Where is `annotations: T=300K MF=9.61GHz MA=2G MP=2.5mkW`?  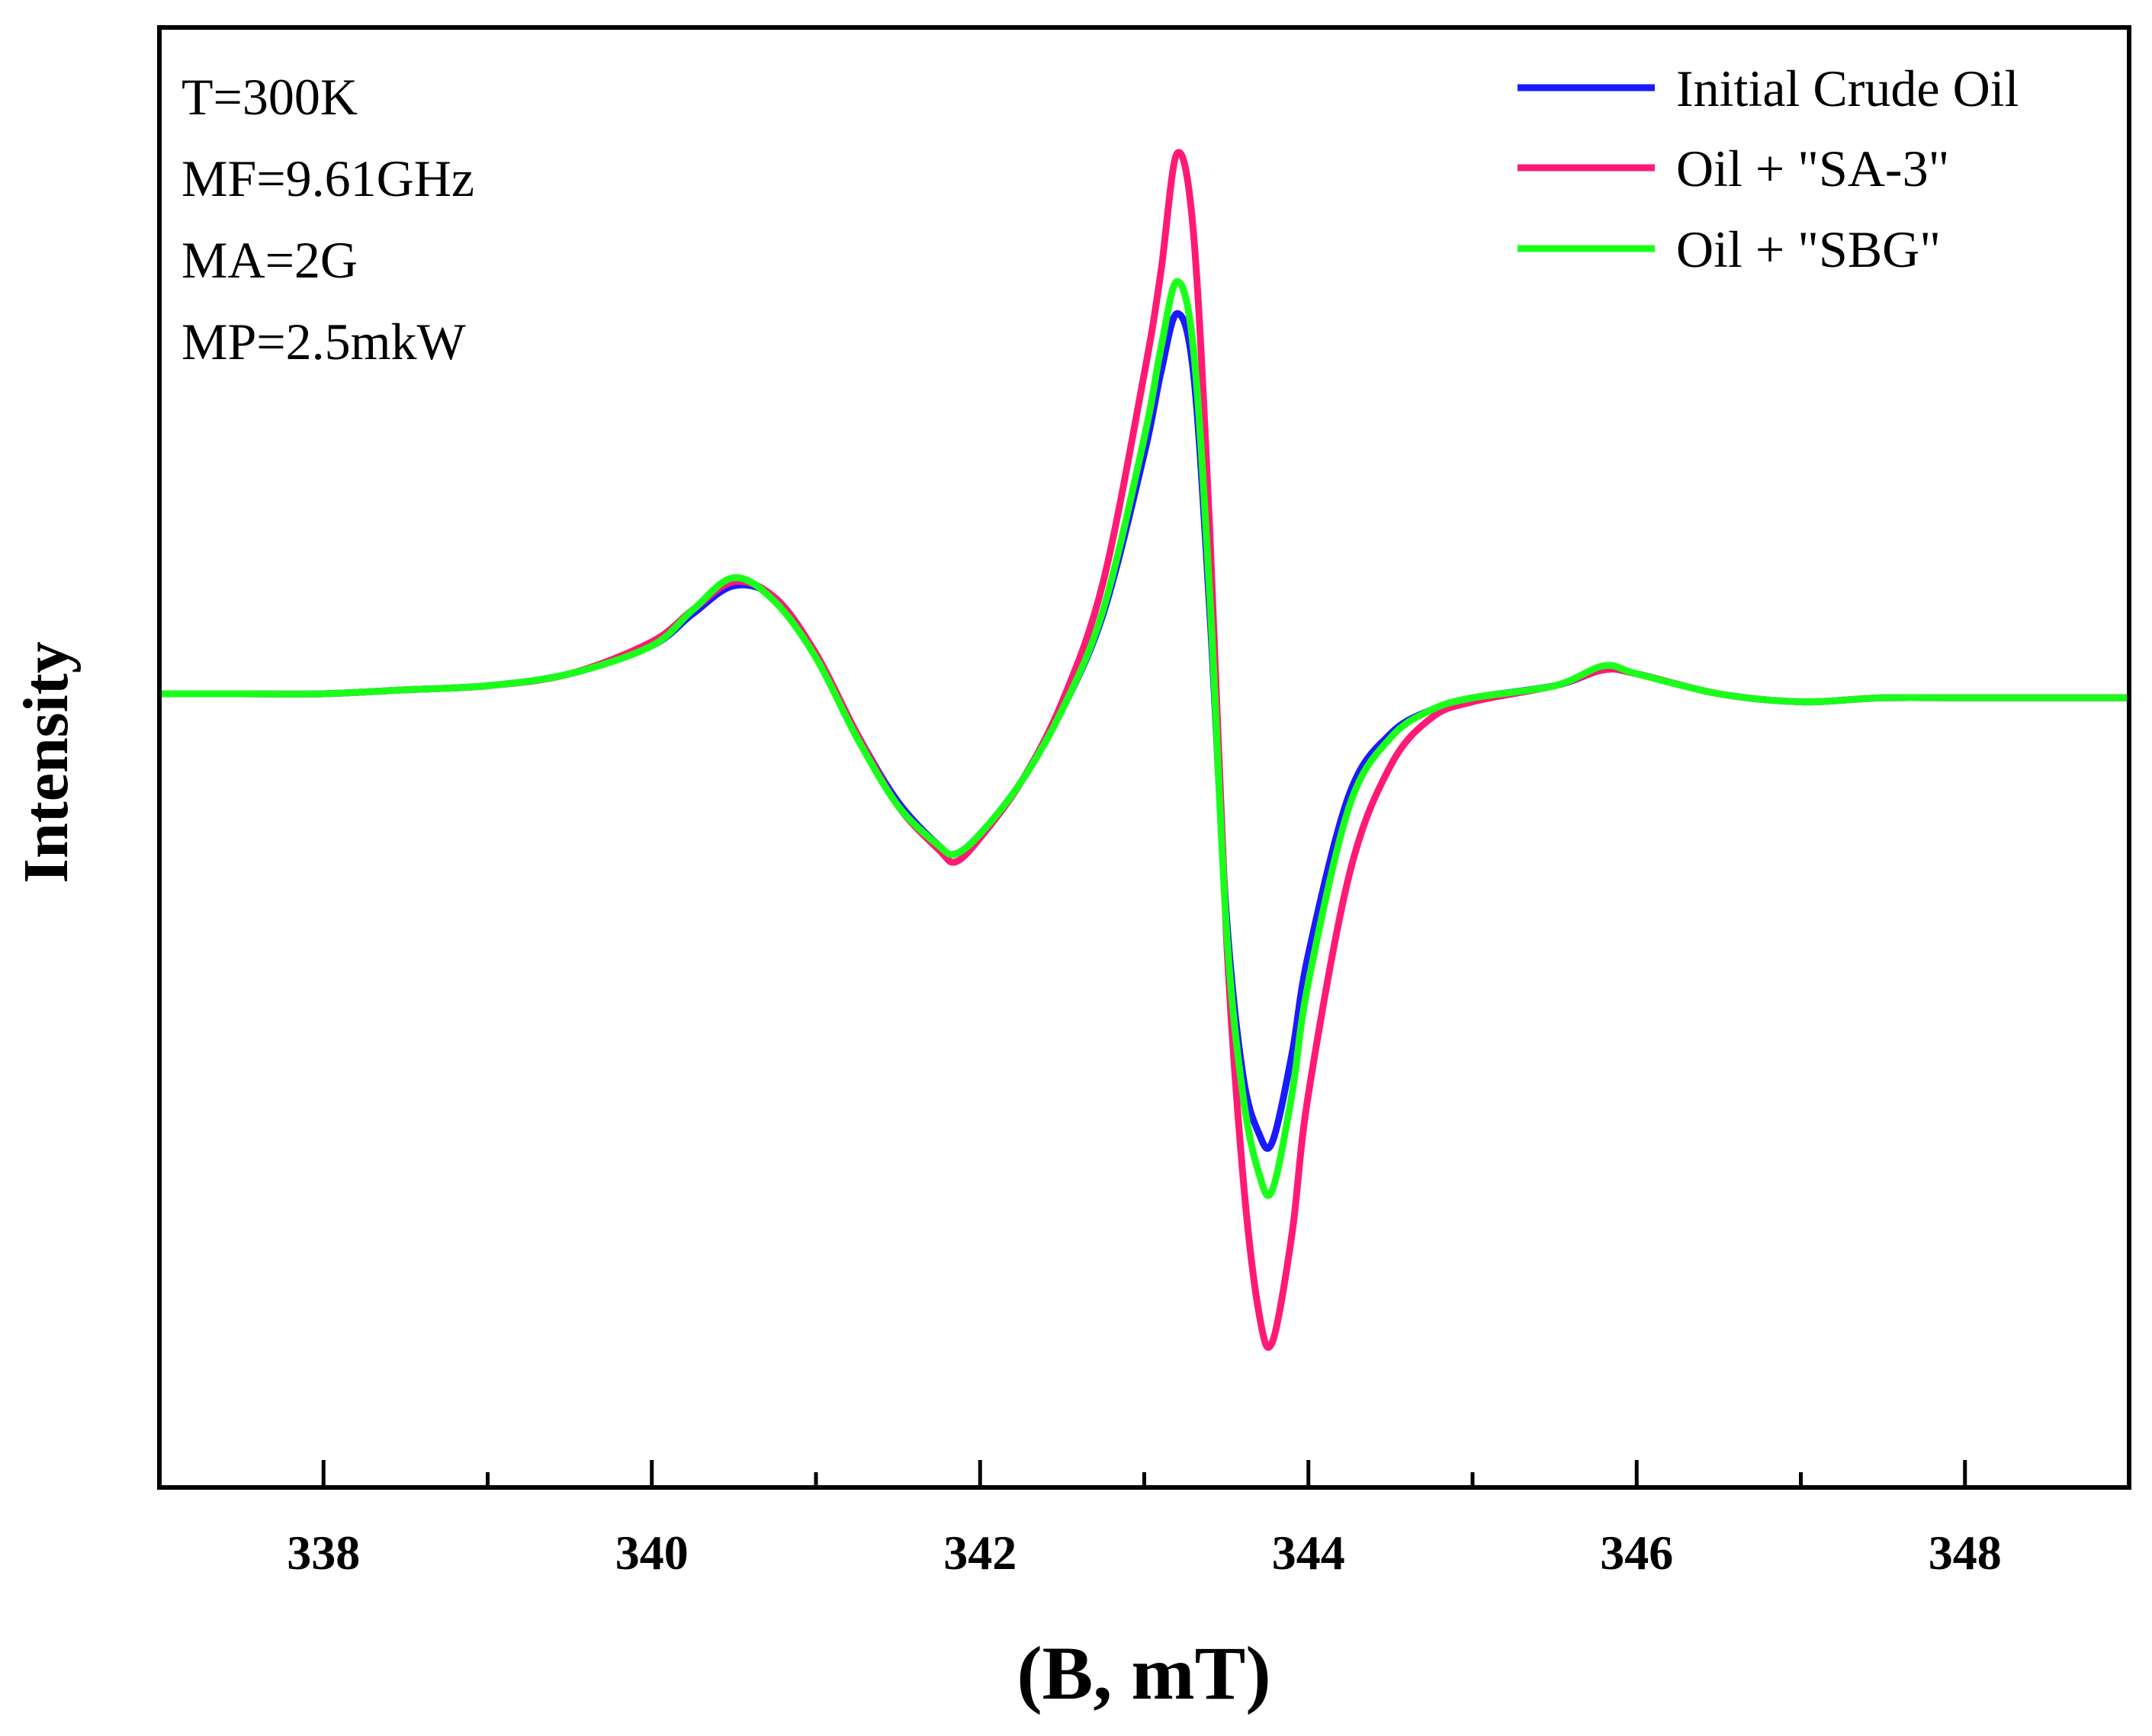 annotations: T=300K MF=9.61GHz MA=2G MP=2.5mkW is located at coordinates (327, 220).